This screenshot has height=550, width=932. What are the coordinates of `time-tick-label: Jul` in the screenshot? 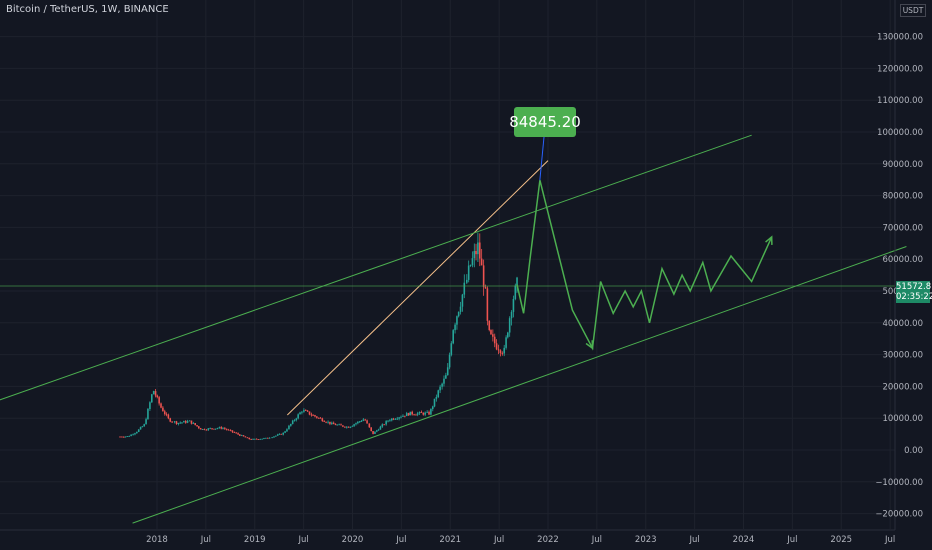 It's located at (498, 540).